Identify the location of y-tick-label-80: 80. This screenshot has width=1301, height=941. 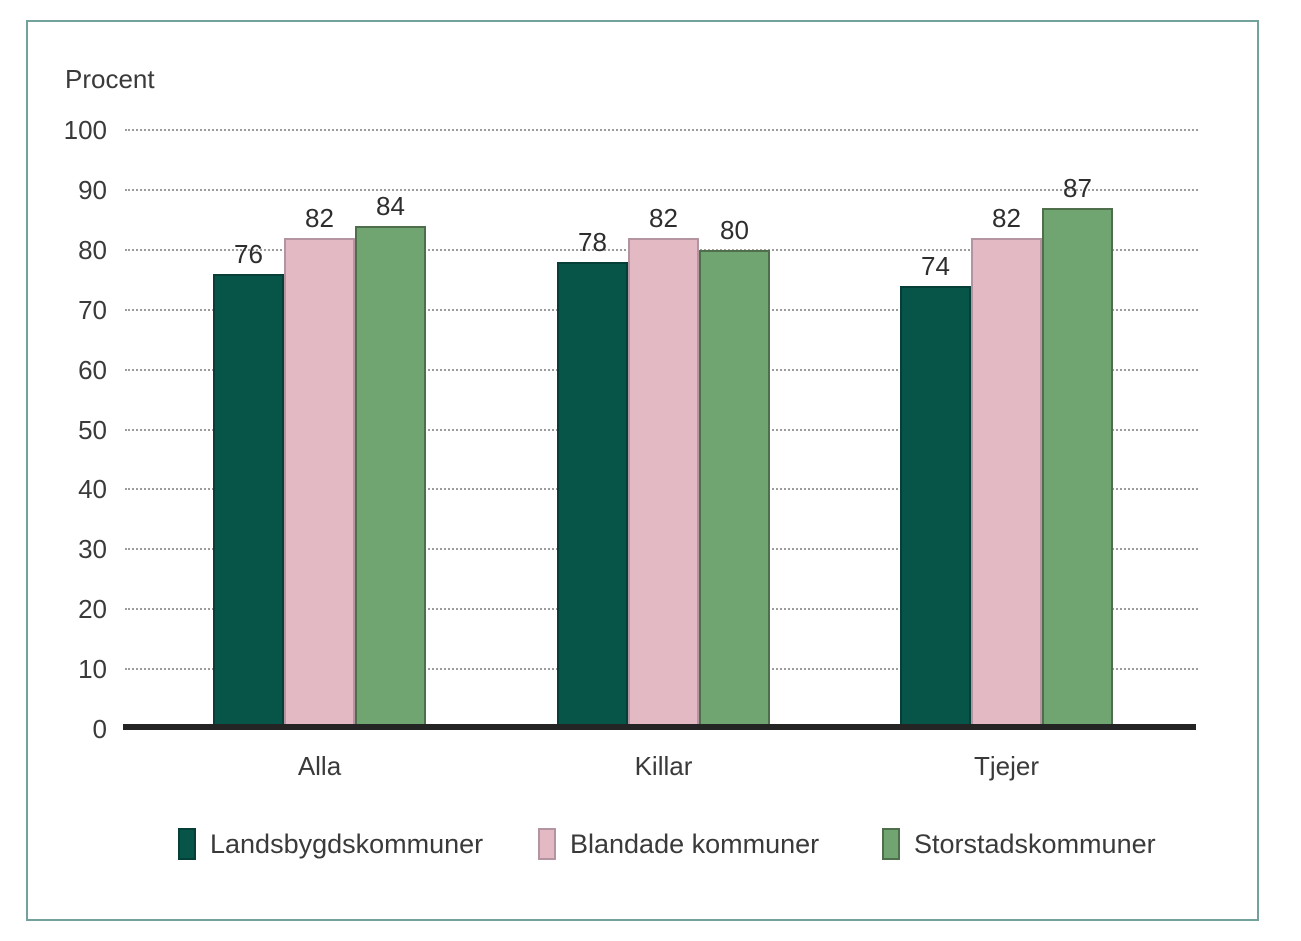
(92, 249).